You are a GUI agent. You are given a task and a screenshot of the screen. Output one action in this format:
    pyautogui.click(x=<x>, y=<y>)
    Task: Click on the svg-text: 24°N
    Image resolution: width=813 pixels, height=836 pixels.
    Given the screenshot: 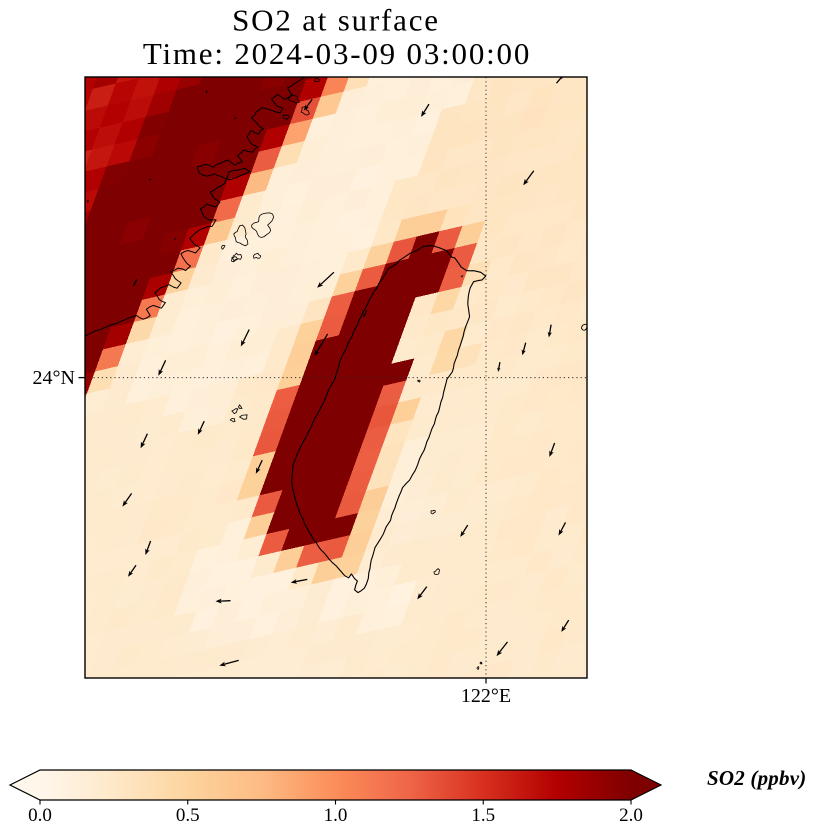 What is the action you would take?
    pyautogui.click(x=54, y=378)
    